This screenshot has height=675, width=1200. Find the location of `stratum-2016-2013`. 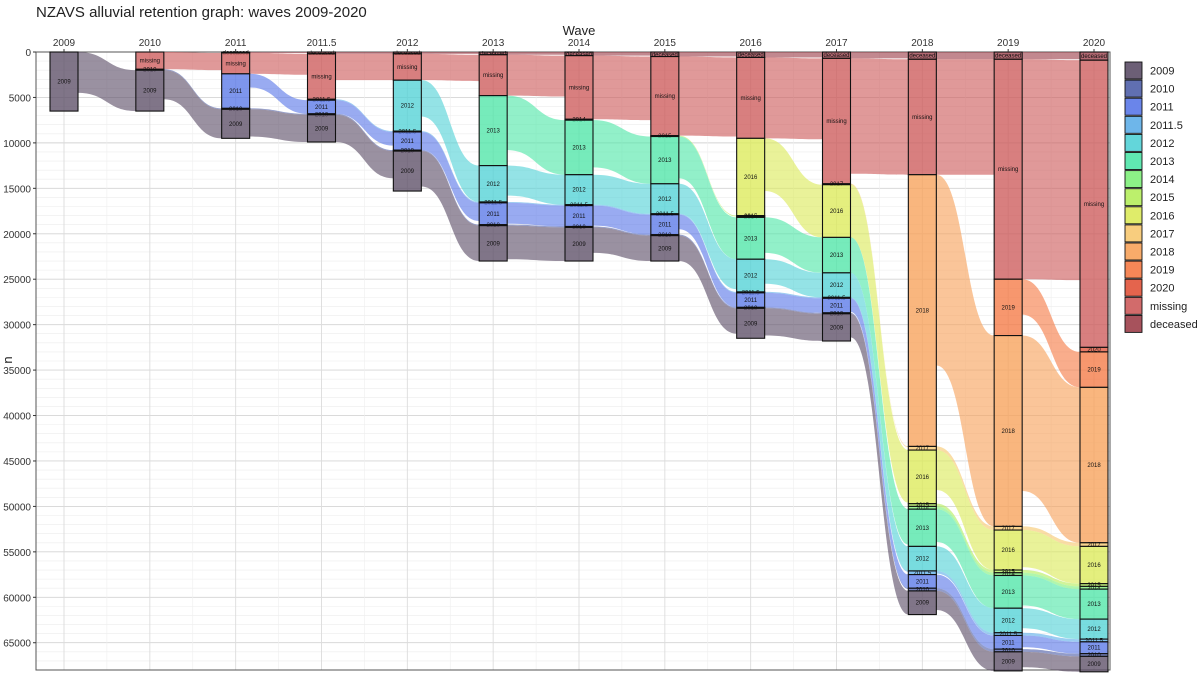

stratum-2016-2013 is located at coordinates (751, 238).